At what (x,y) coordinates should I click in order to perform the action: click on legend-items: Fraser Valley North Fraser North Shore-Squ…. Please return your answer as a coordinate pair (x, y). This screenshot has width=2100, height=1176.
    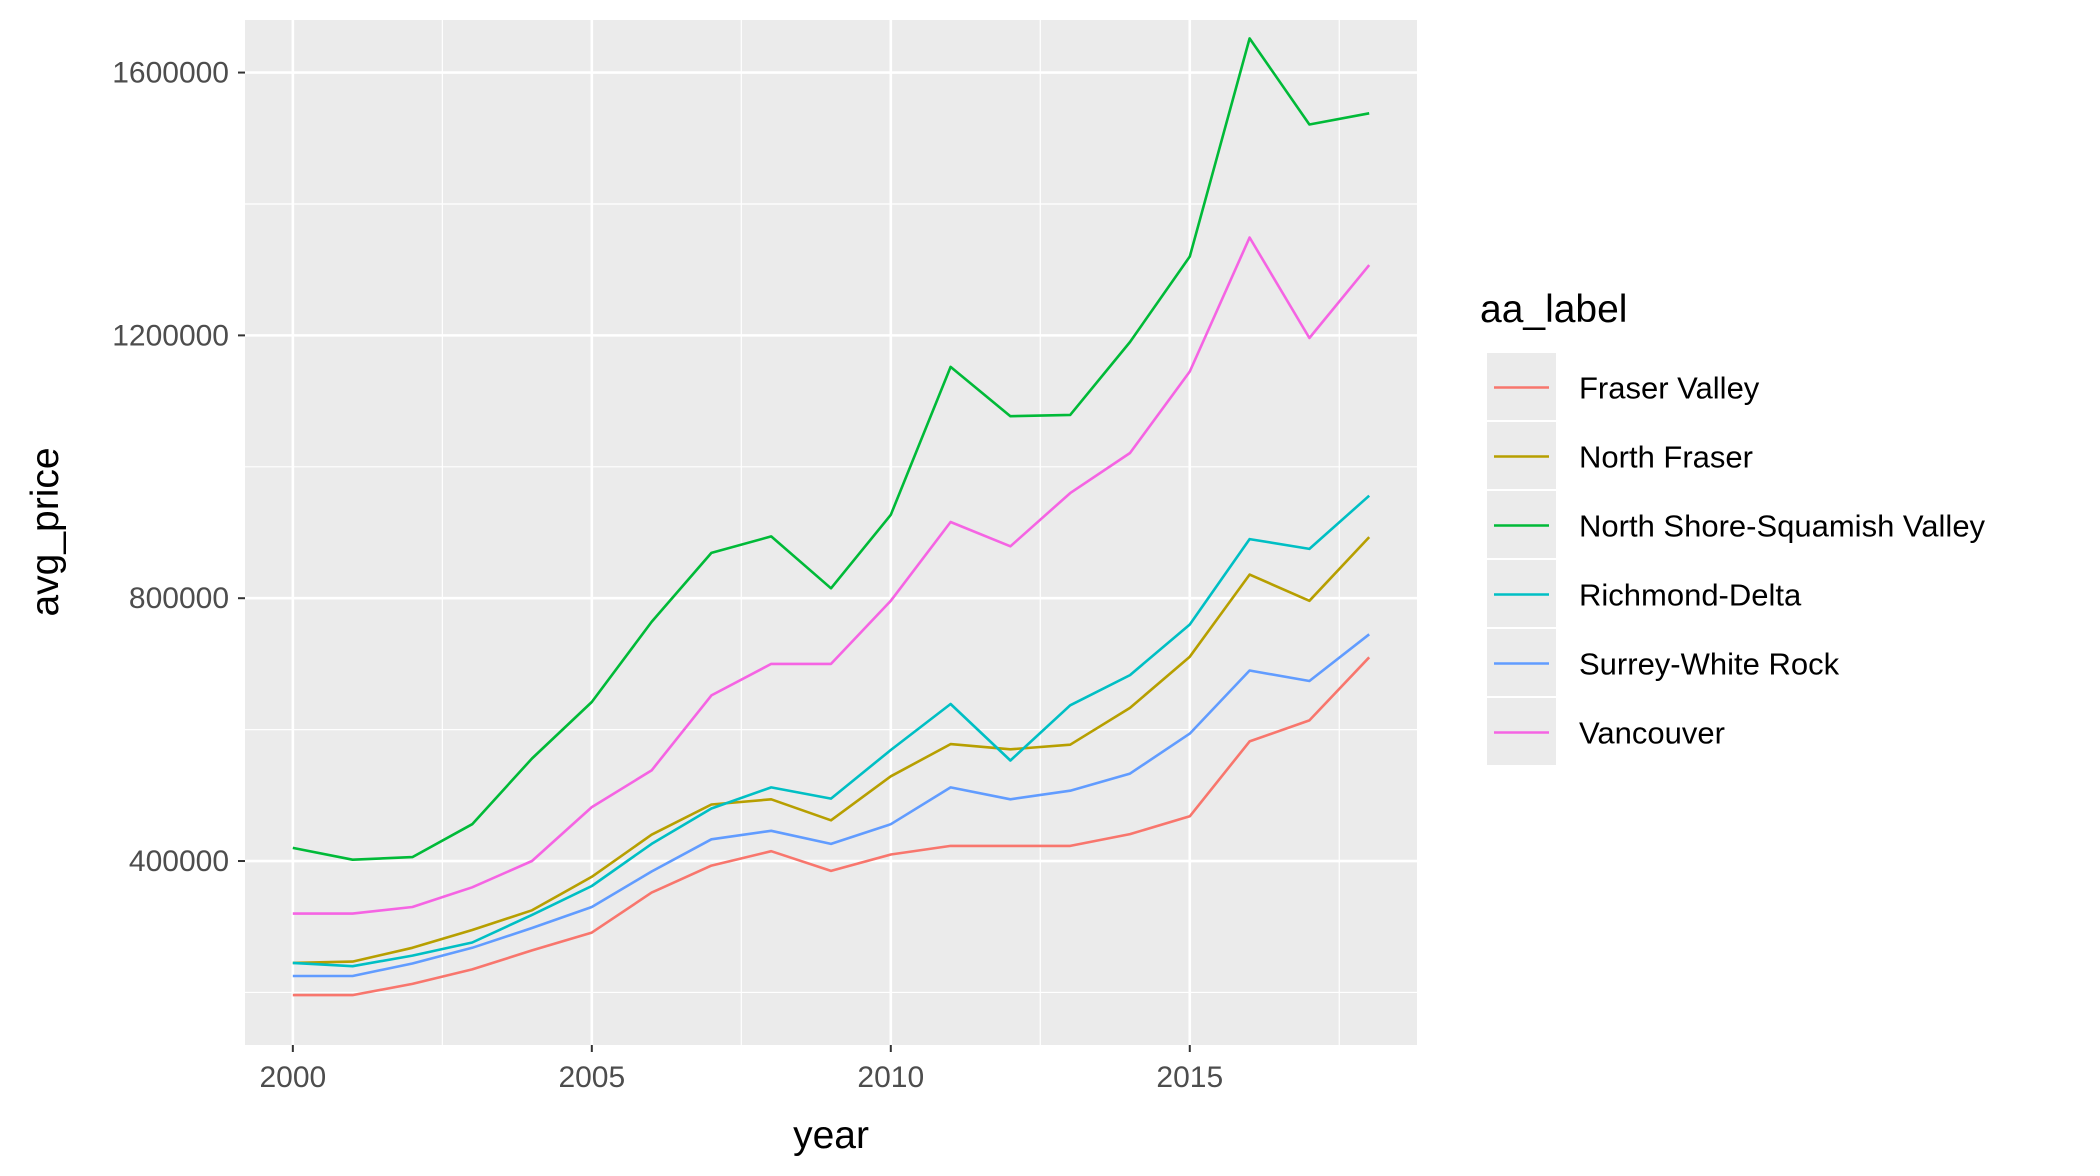
    Looking at the image, I should click on (1736, 559).